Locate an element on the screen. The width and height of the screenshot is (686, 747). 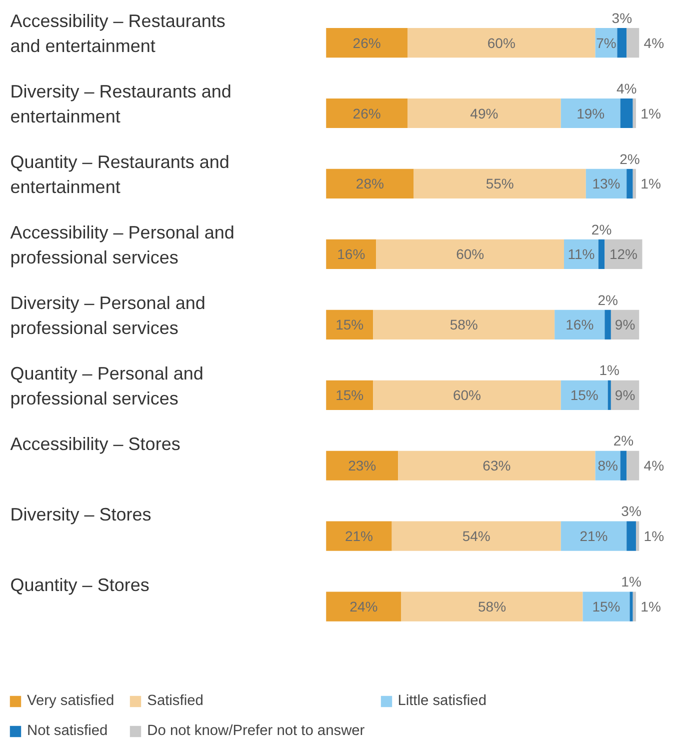
data-label: 12% is located at coordinates (623, 254).